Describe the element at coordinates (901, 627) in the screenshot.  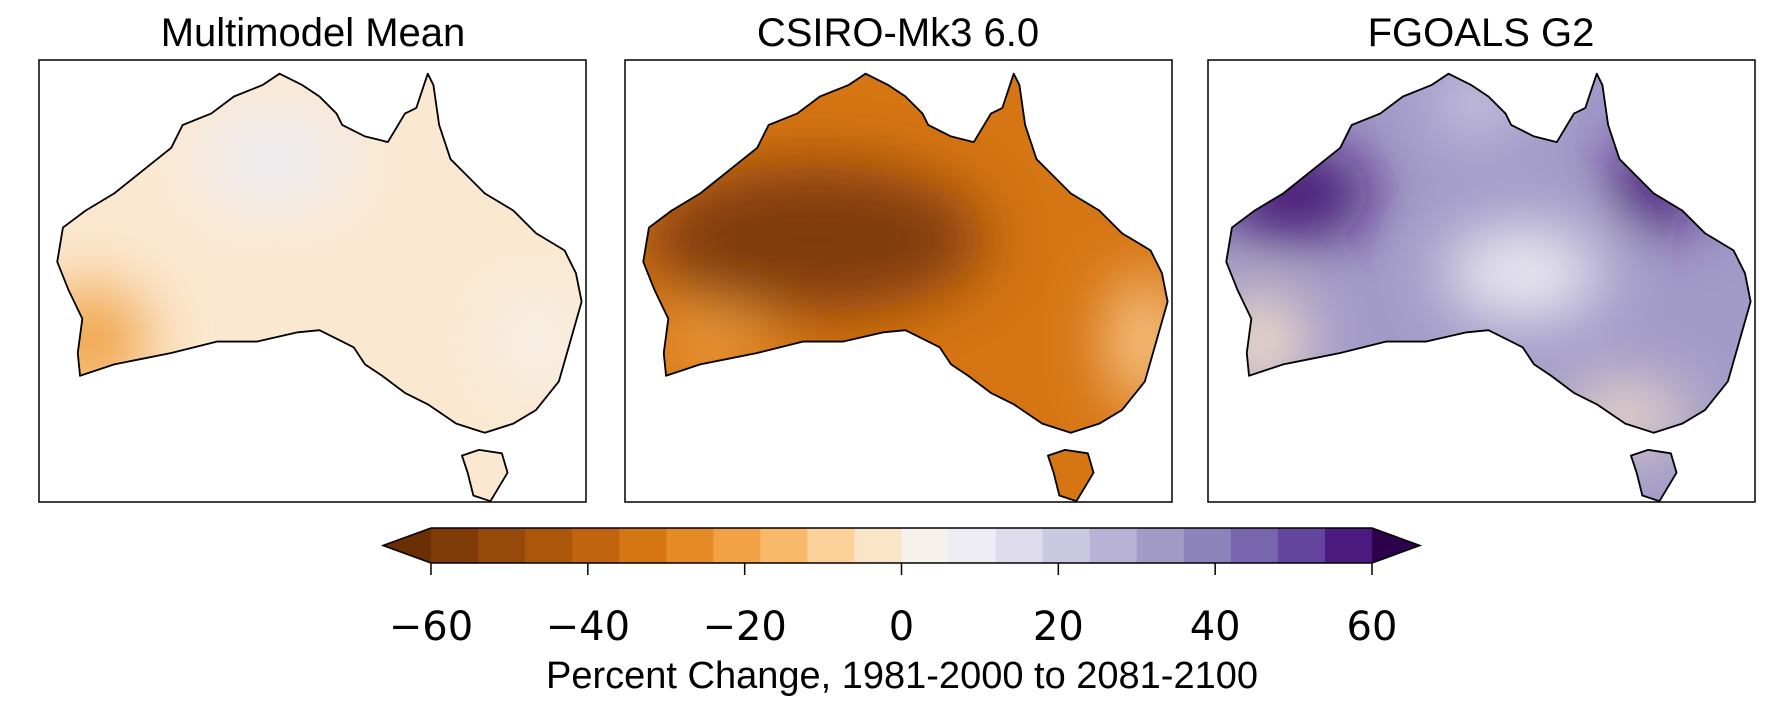
I see `tick-label: 0` at that location.